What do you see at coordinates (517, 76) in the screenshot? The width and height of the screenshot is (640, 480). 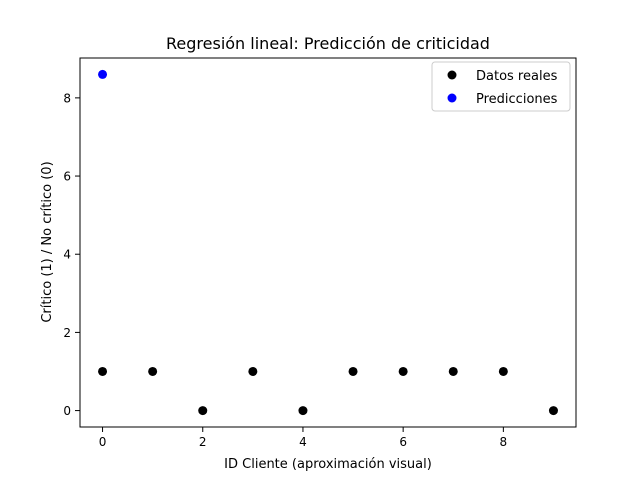 I see `legend-label-datos-reales: Datos reales` at bounding box center [517, 76].